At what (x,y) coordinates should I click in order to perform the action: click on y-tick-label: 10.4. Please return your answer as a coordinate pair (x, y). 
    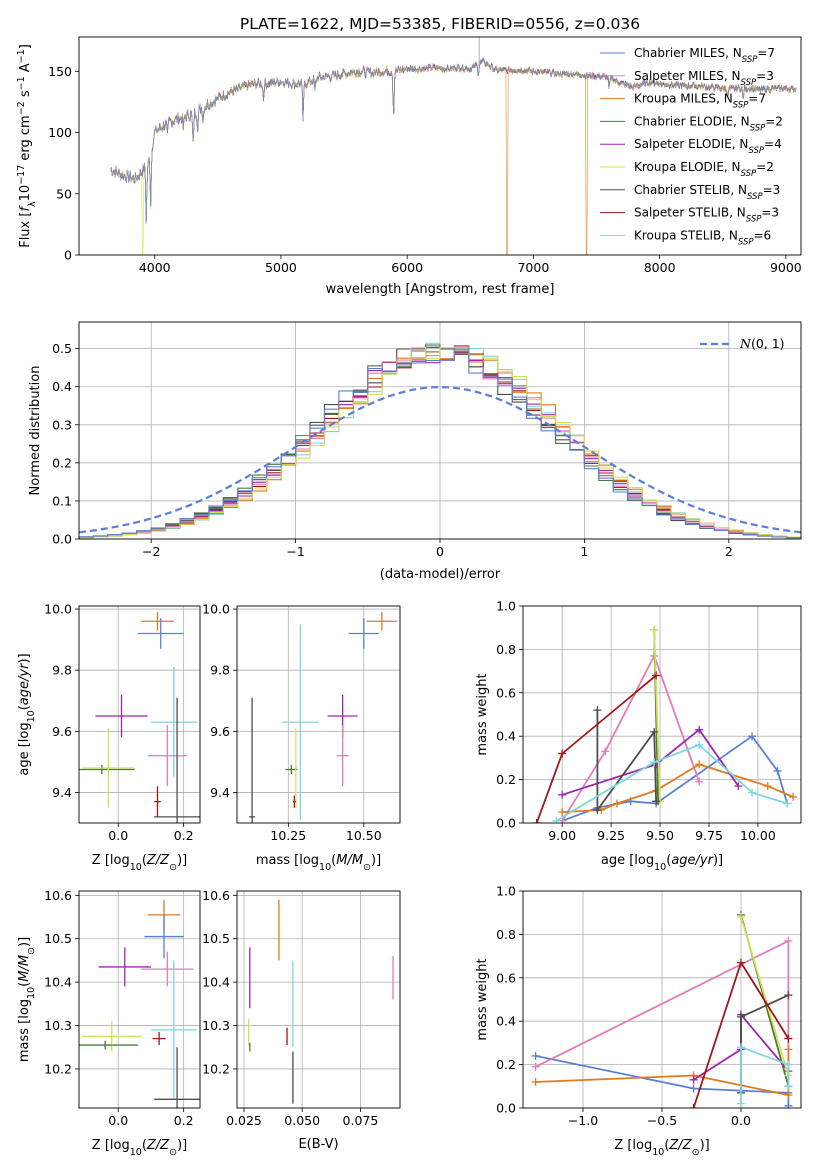
    Looking at the image, I should click on (216, 982).